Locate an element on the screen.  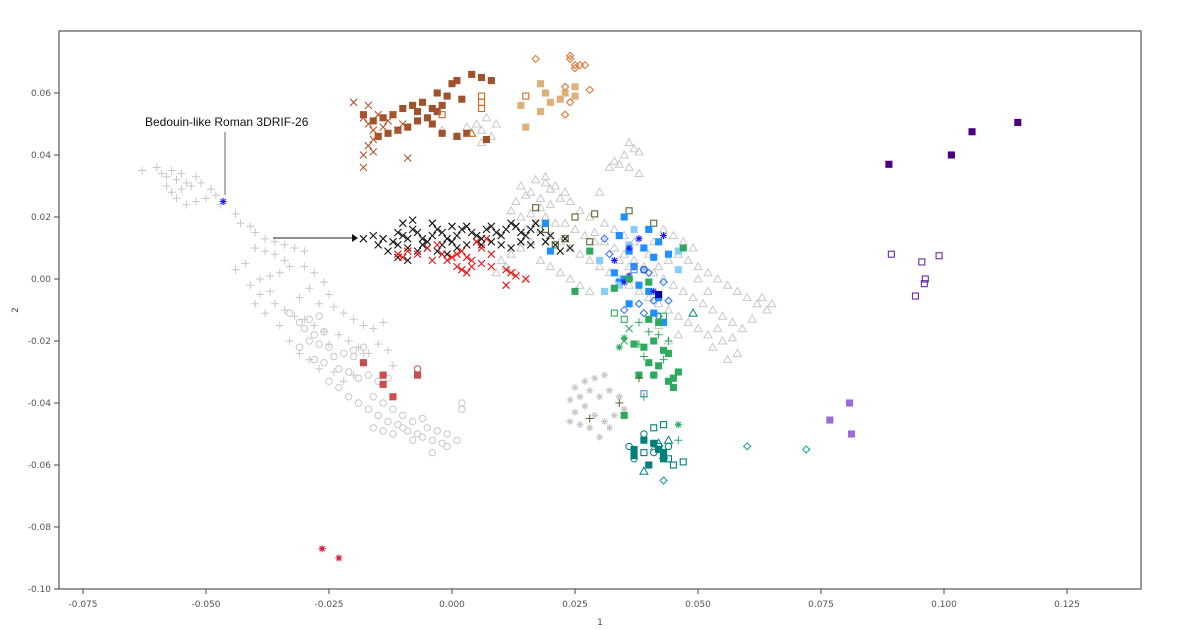
x-tick-label: -0.025 is located at coordinates (328, 605).